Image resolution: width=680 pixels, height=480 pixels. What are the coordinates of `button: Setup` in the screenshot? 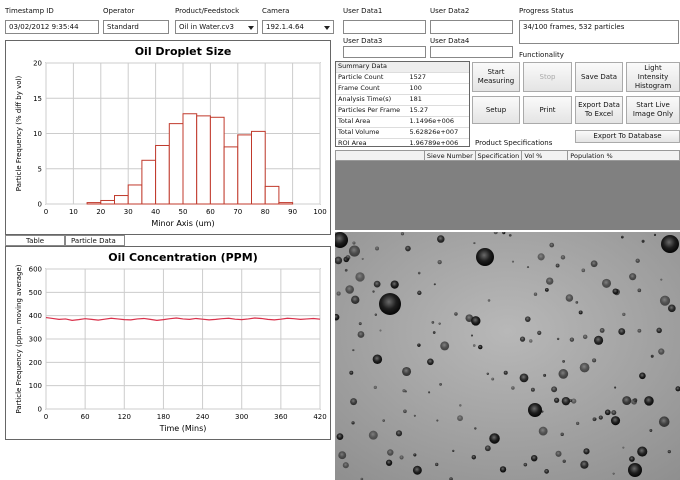 It's located at (496, 110).